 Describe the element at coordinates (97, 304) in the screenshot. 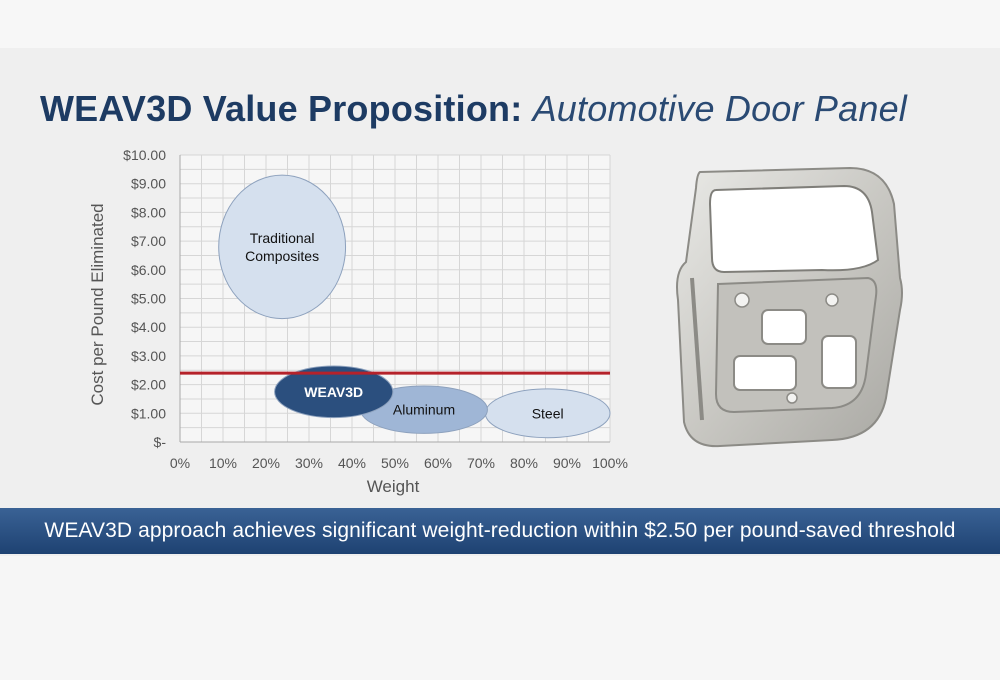

I see `y-axis-label: Cost per Pound Eliminated` at that location.